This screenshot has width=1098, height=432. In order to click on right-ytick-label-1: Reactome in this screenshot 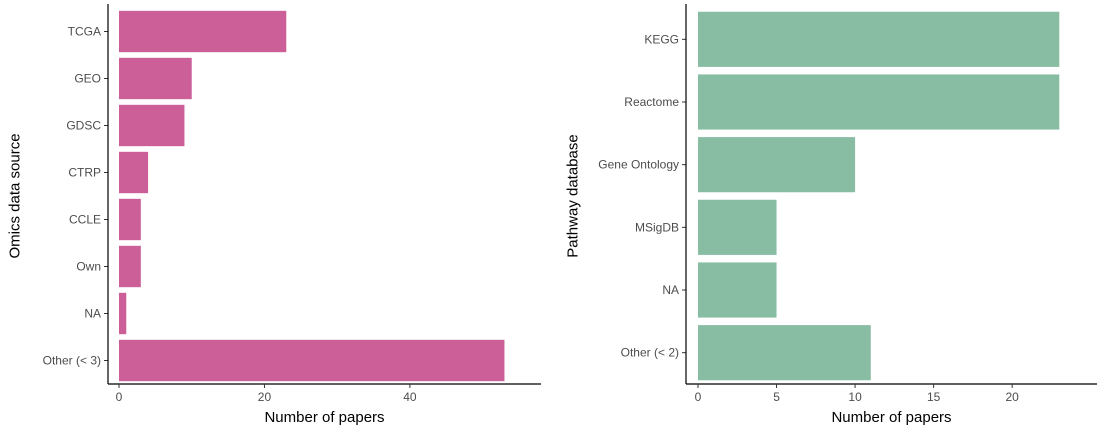, I will do `click(651, 102)`.